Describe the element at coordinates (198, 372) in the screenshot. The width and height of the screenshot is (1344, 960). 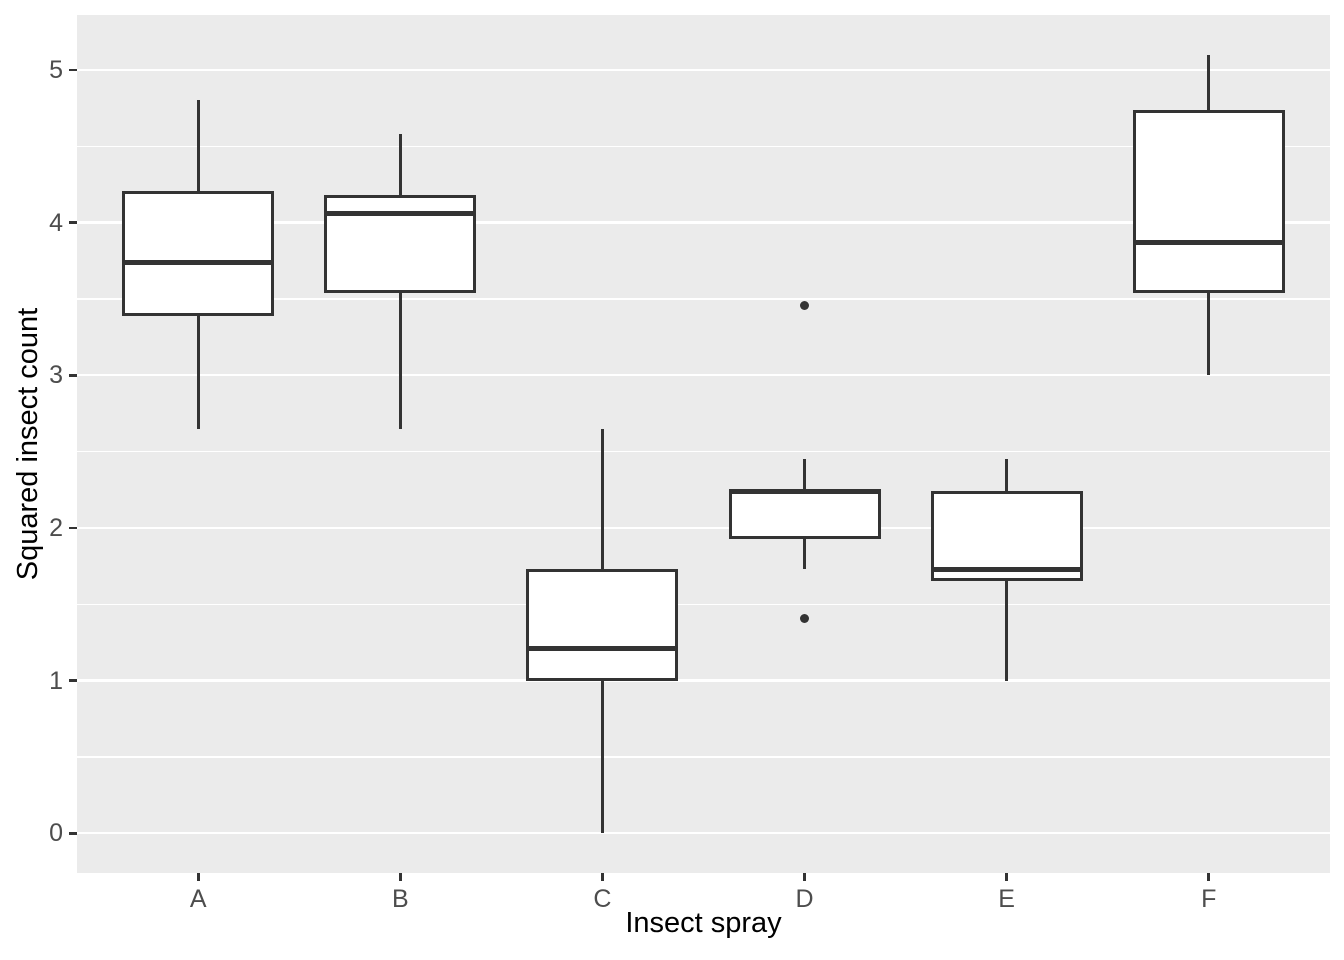
I see `lower-whisker-A` at that location.